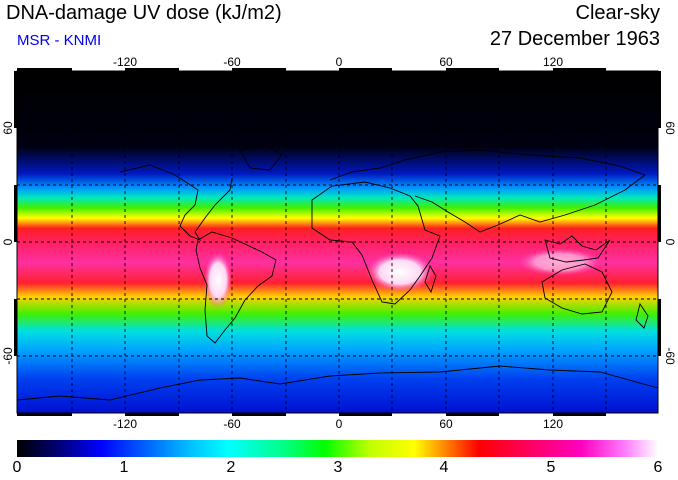  What do you see at coordinates (551, 467) in the screenshot?
I see `colorbar-tick-label: 5` at bounding box center [551, 467].